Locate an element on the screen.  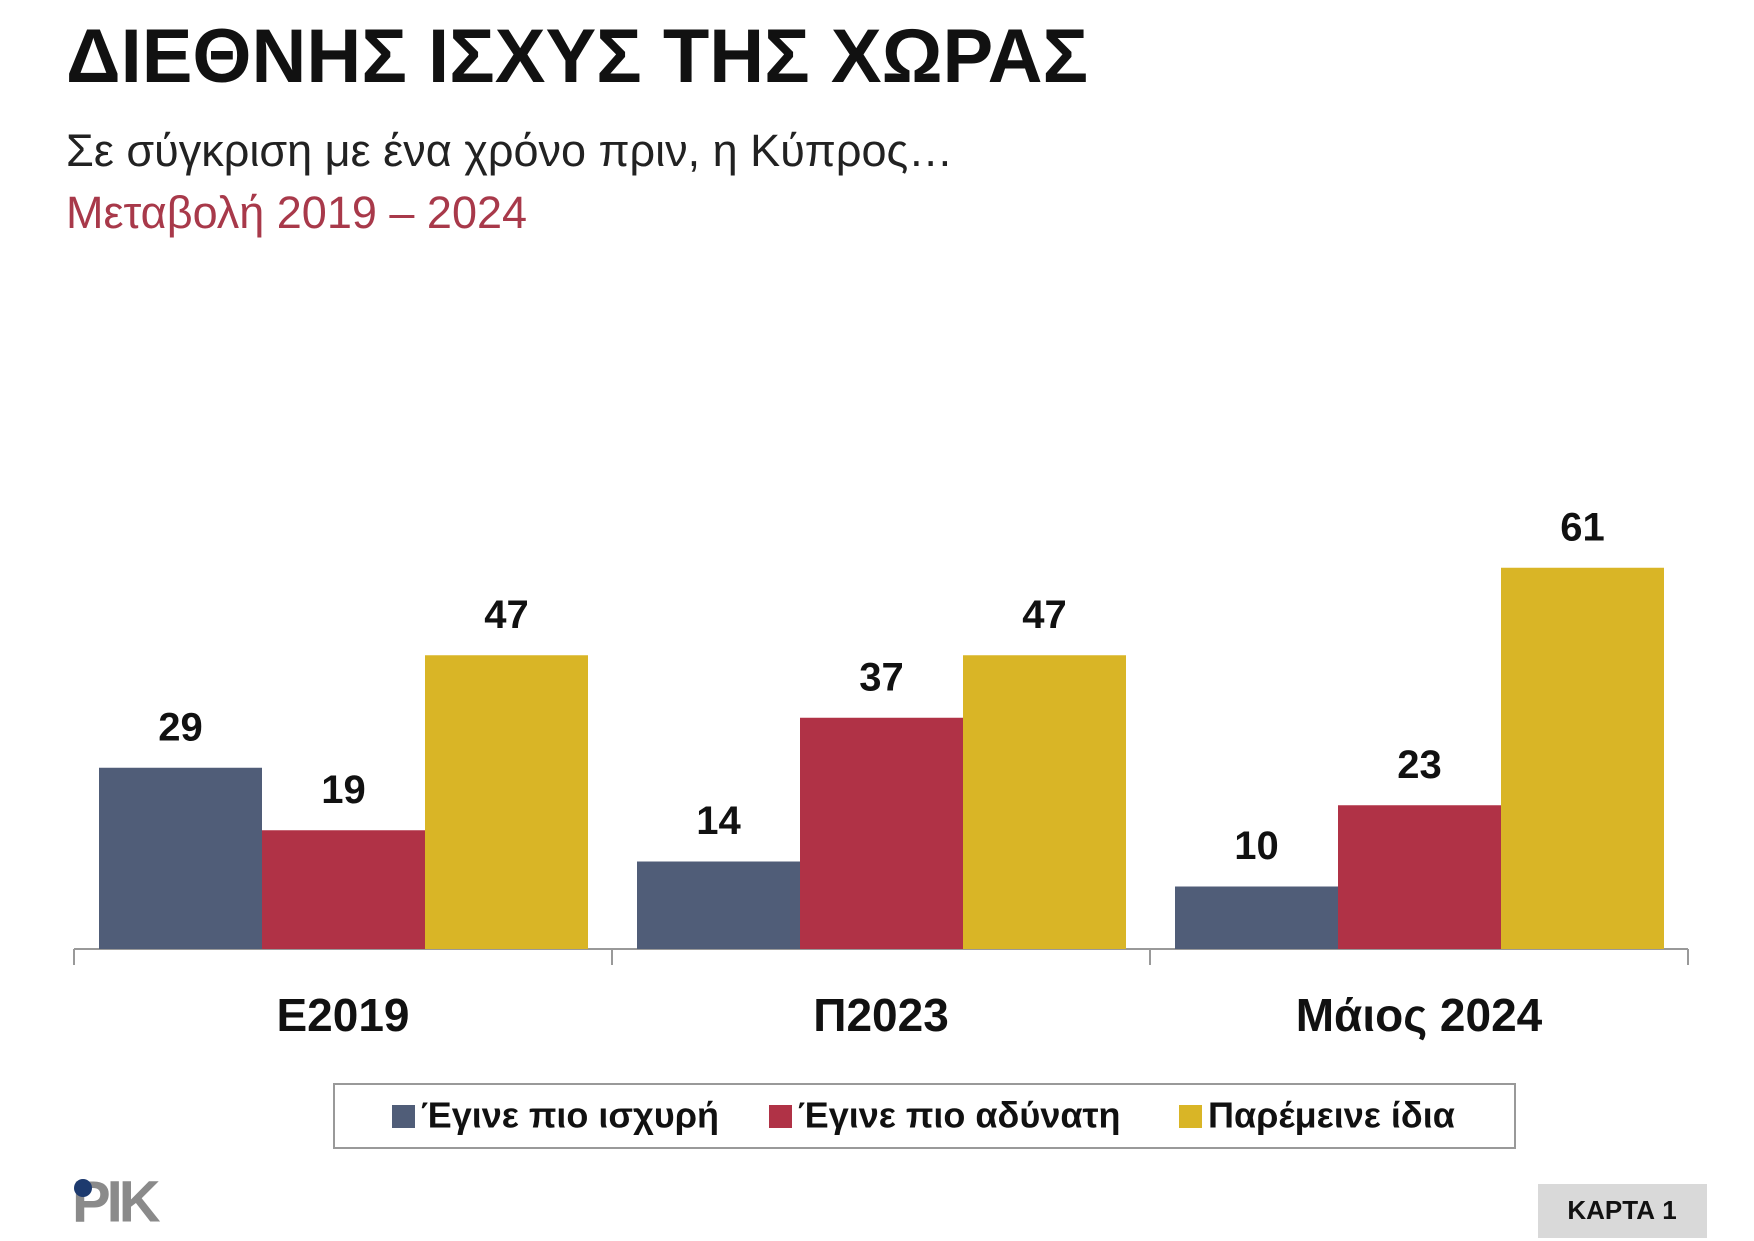
x-tick-label: Μάιος 2024 is located at coordinates (1419, 1015).